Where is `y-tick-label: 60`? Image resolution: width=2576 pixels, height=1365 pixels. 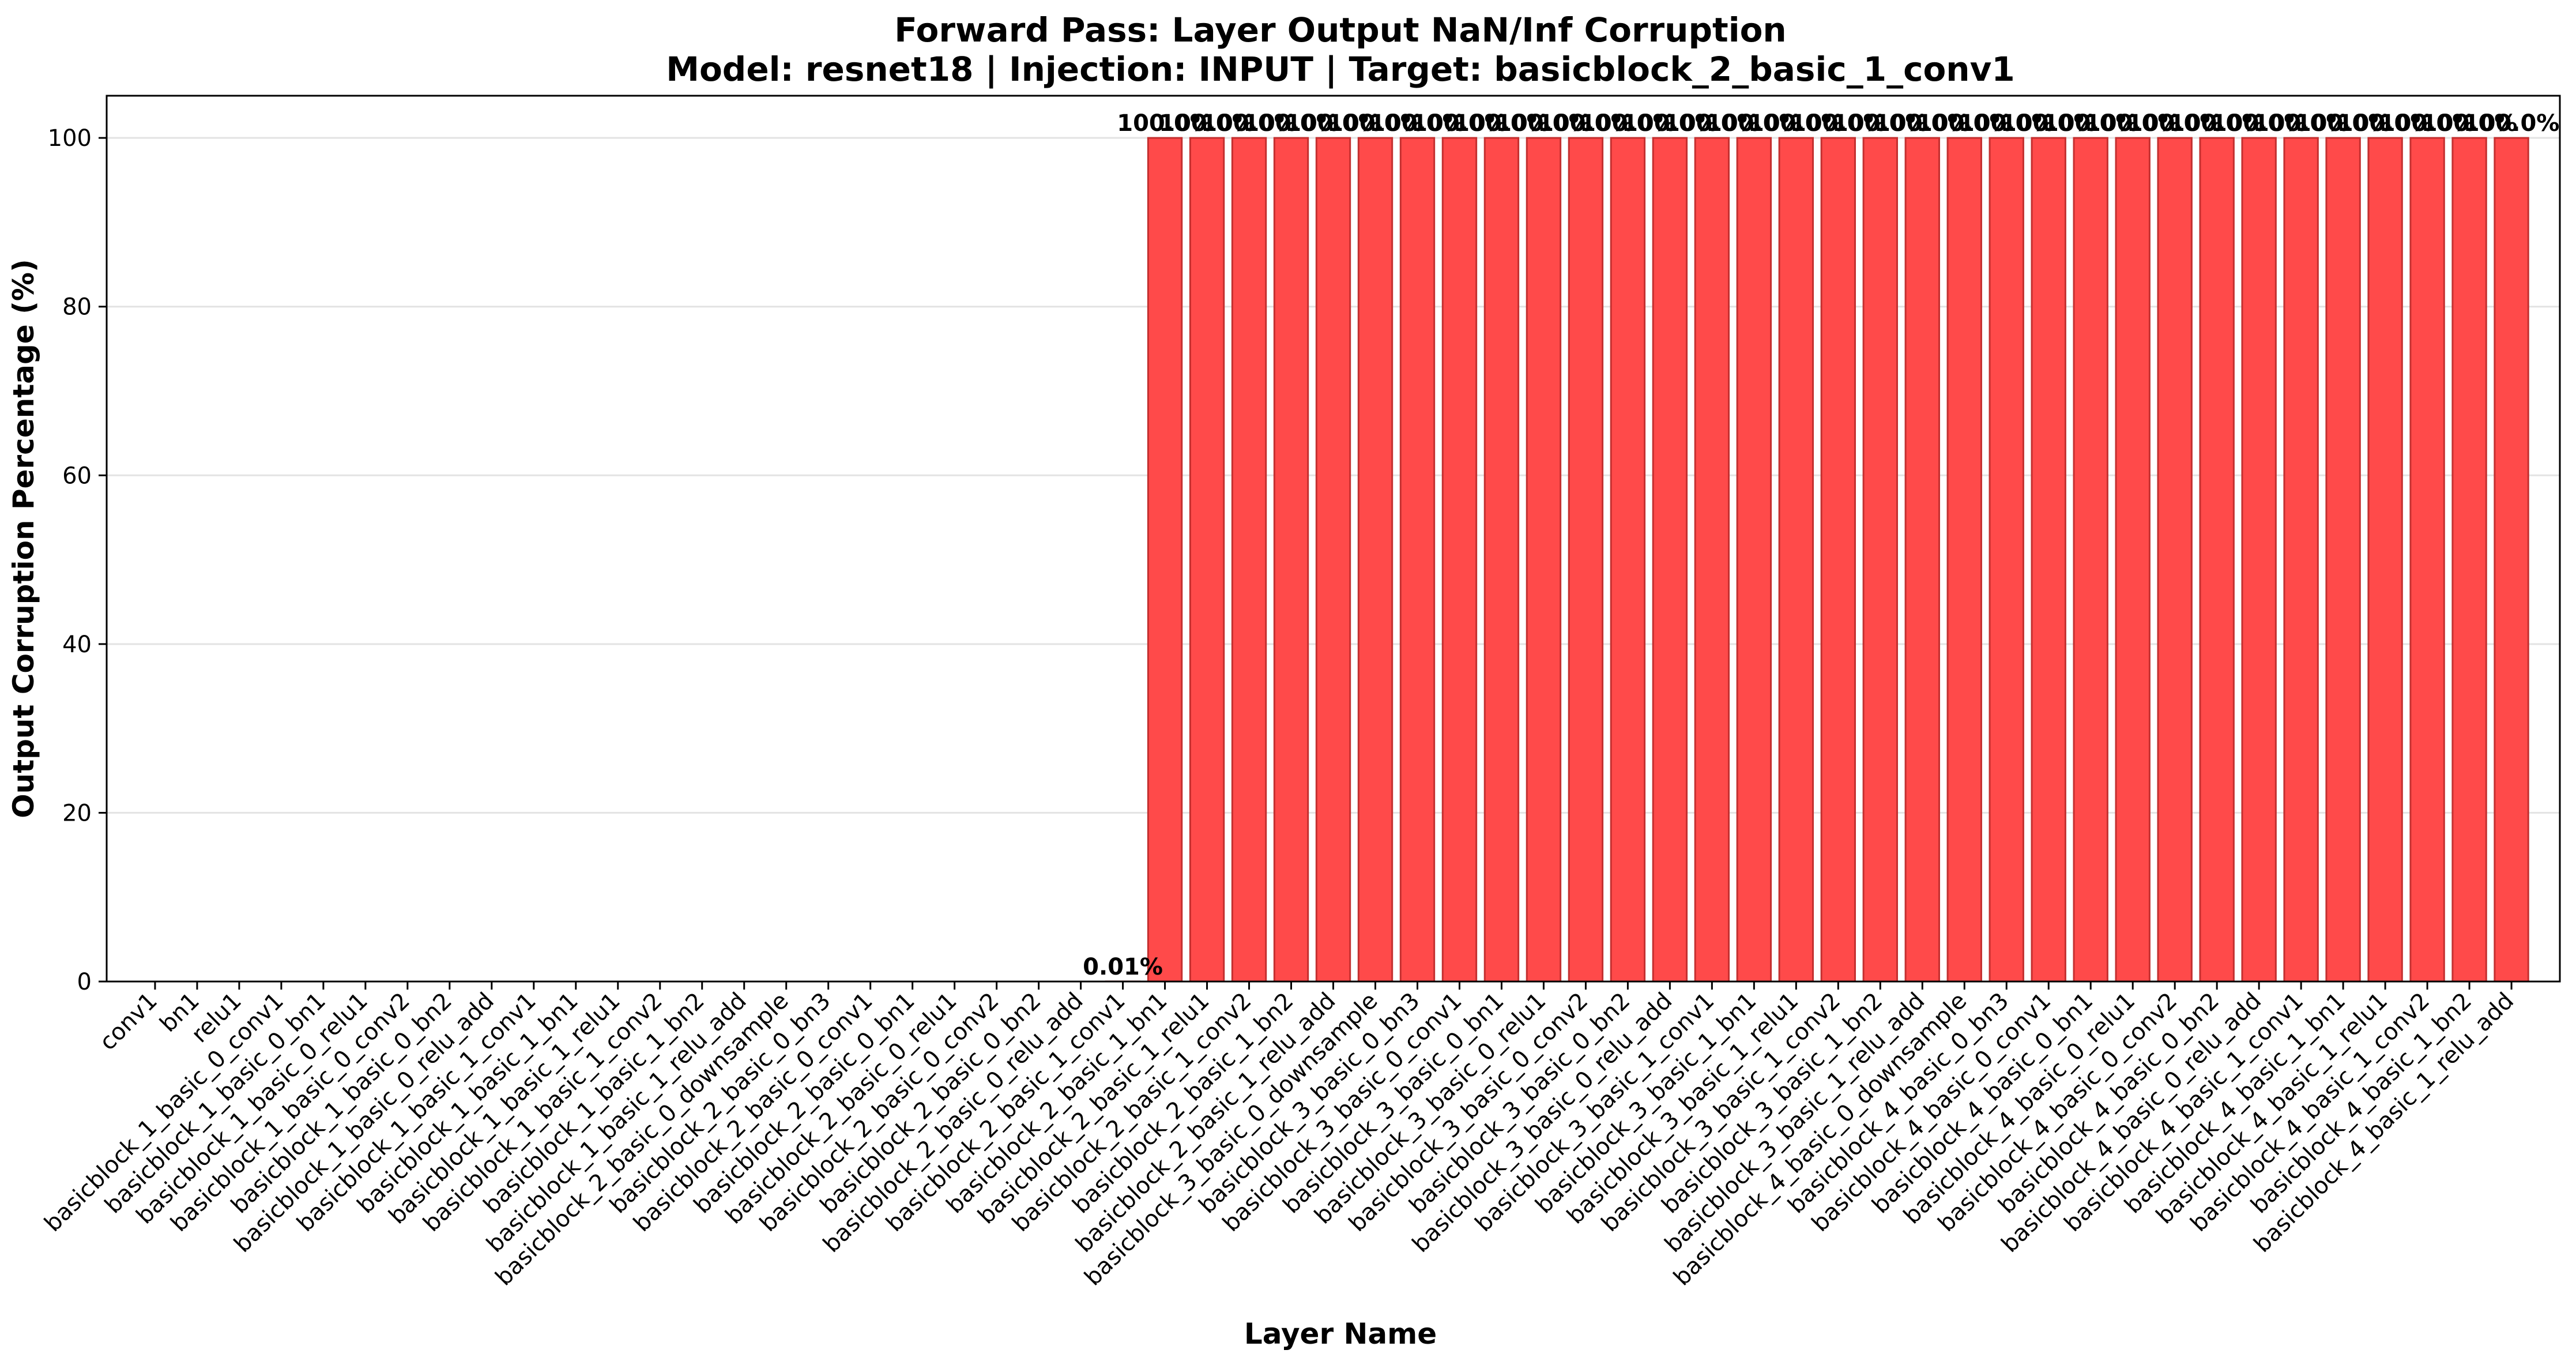 y-tick-label: 60 is located at coordinates (77, 475).